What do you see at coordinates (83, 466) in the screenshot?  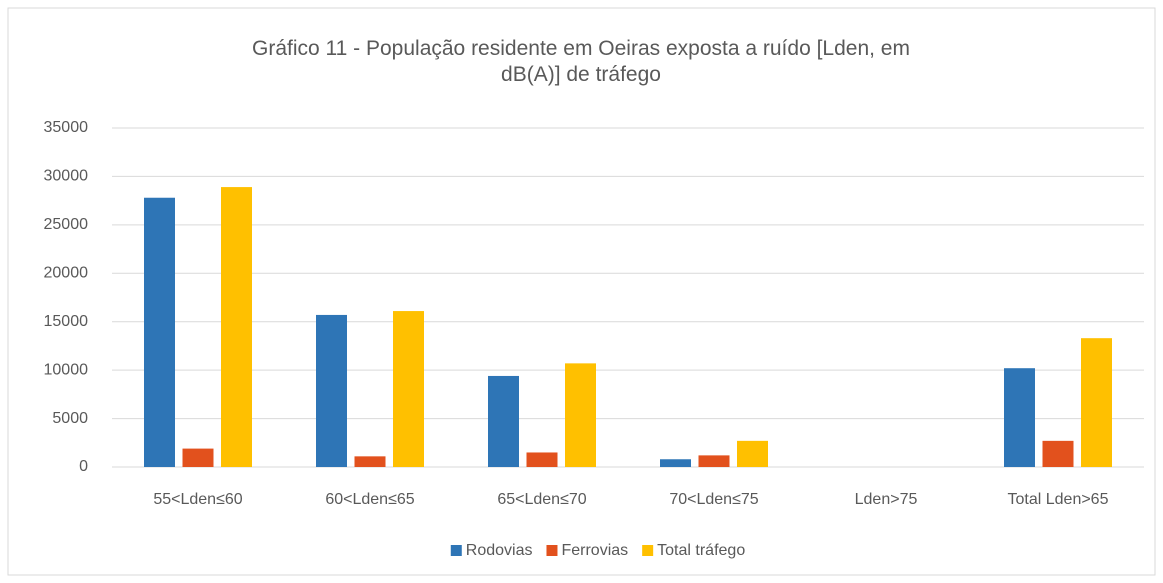 I see `y-tick-label: 0` at bounding box center [83, 466].